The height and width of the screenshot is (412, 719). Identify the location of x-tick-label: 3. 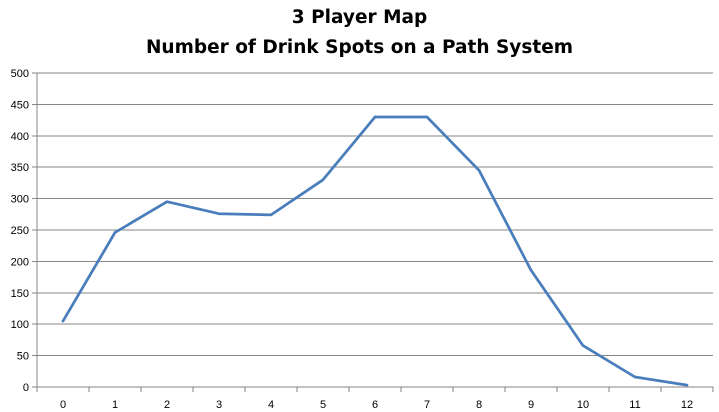
(219, 405).